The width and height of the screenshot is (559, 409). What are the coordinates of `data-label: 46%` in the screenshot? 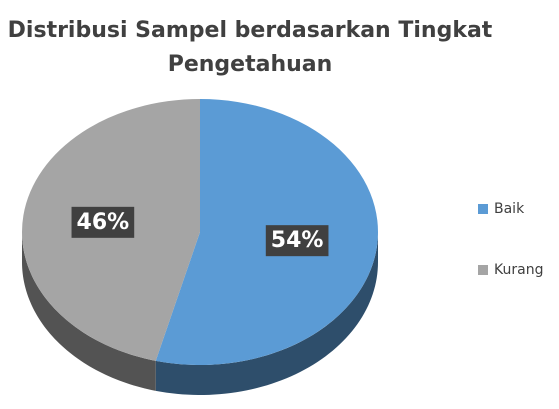 It's located at (103, 222).